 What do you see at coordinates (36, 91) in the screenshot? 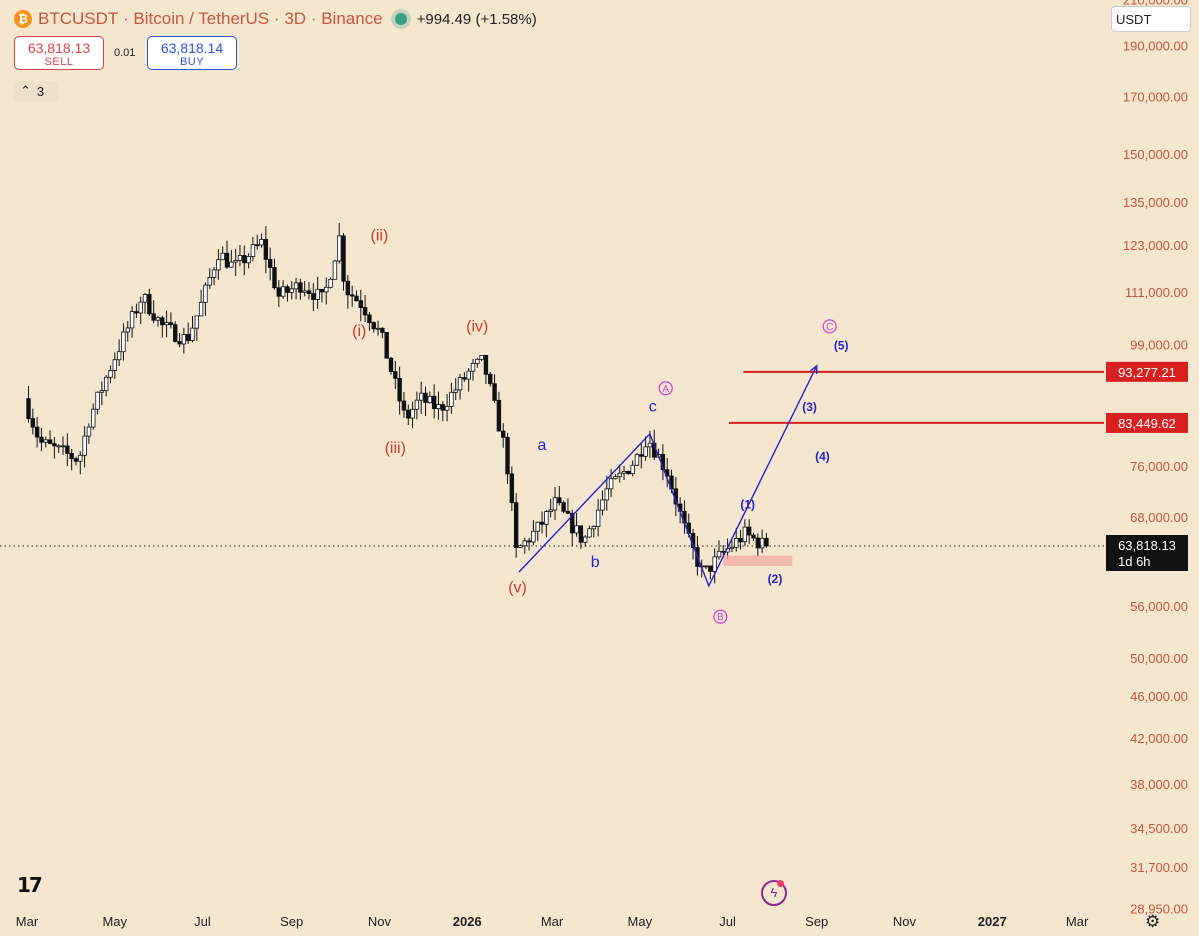
I see `indicators-toggle: ⌃ 3` at bounding box center [36, 91].